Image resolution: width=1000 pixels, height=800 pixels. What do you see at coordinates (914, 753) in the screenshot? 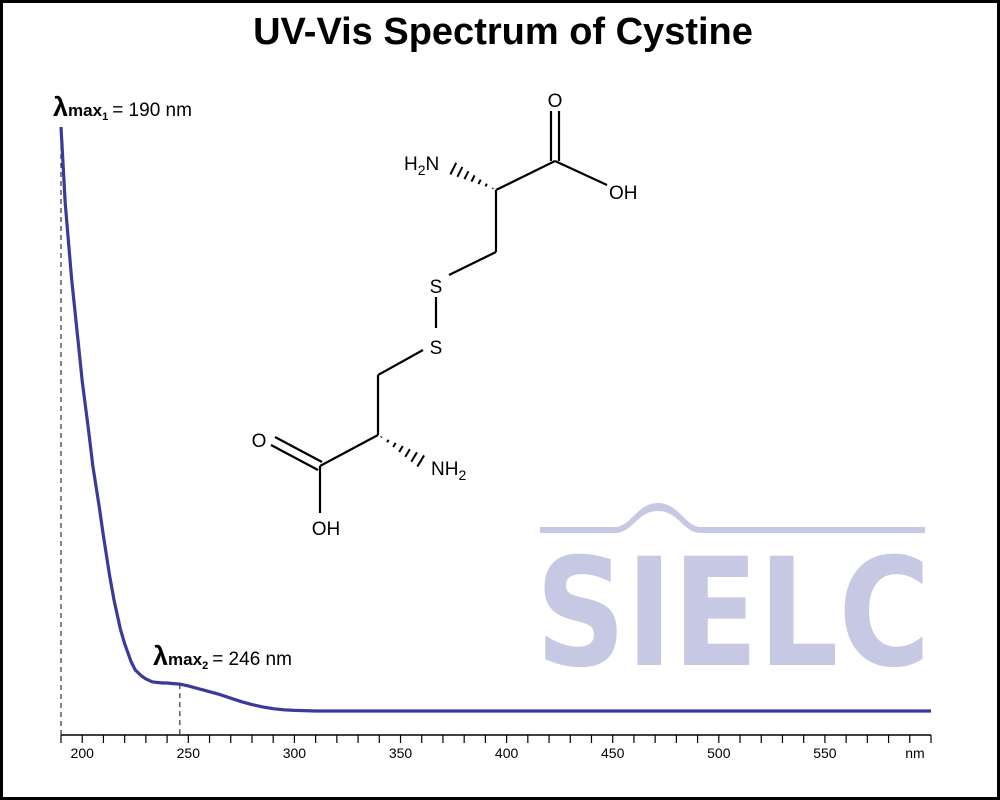
I see `x-axis-unit: nm` at bounding box center [914, 753].